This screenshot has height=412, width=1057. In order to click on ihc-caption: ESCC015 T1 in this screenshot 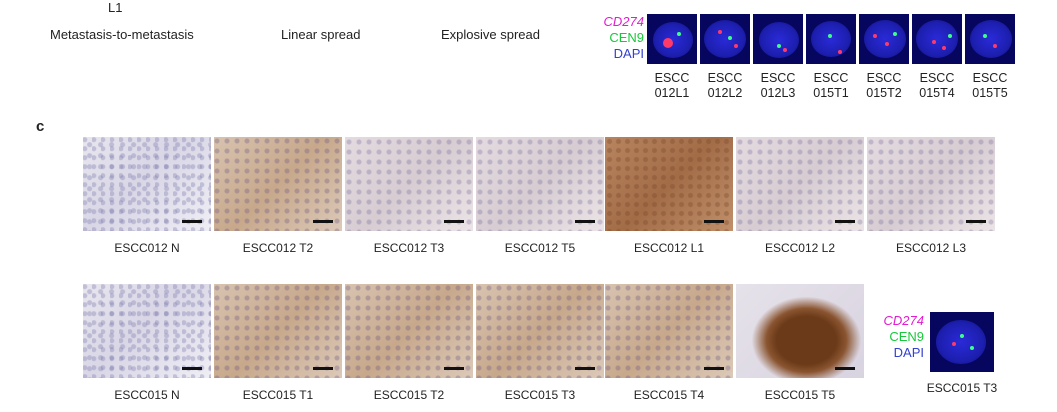, I will do `click(278, 395)`.